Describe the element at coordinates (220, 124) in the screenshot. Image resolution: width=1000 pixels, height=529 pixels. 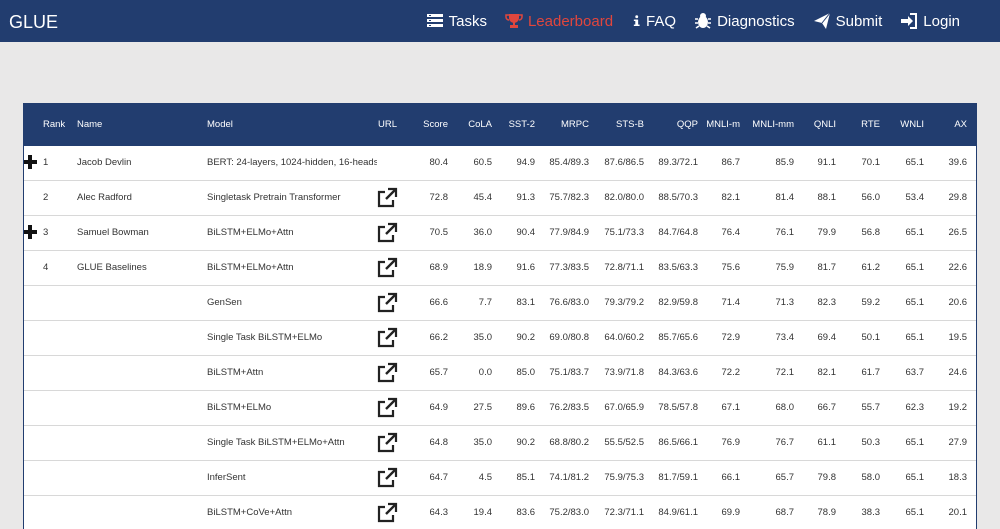
I see `col-model-header: Model` at that location.